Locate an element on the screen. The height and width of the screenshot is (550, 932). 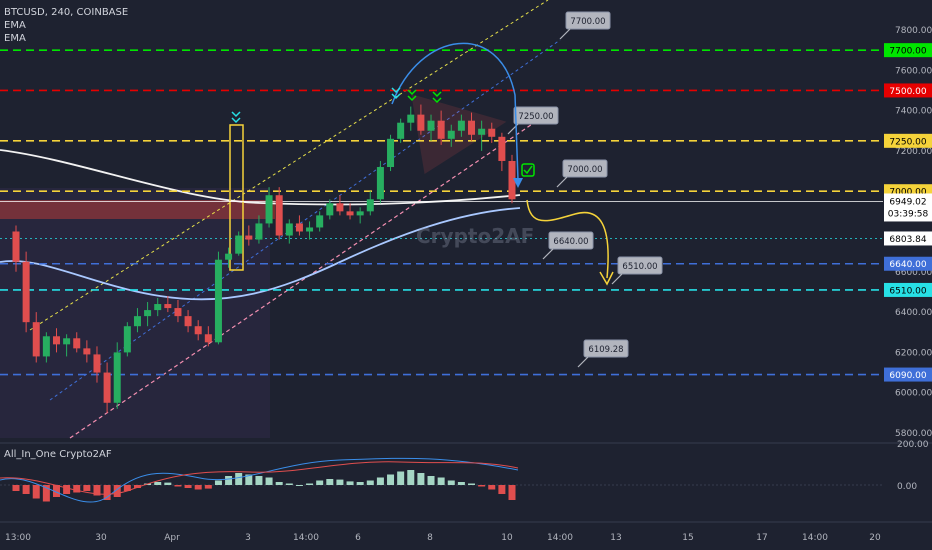
projected-down-arrow is located at coordinates (567, 239).